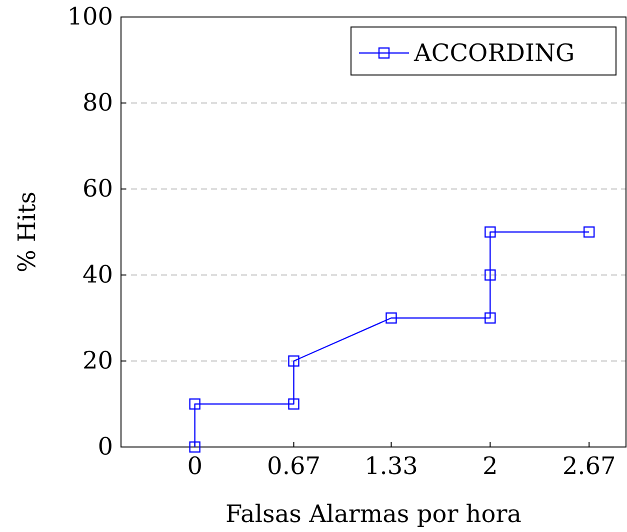 The image size is (627, 532). Describe the element at coordinates (27, 232) in the screenshot. I see `y-axis-title: % Hits` at that location.